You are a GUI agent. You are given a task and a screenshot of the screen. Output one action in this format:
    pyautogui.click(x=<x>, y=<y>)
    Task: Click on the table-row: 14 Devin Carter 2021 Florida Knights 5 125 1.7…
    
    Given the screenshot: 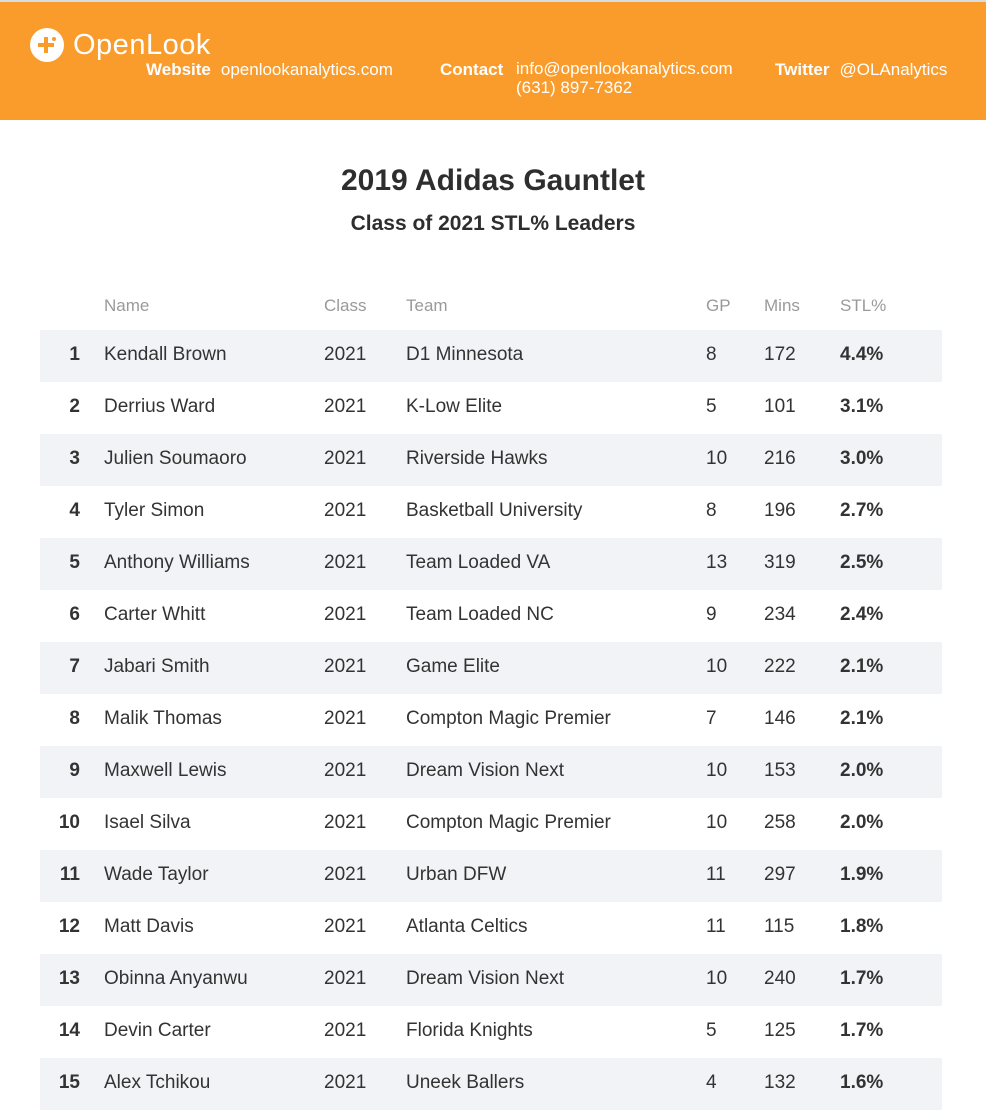 What is the action you would take?
    pyautogui.click(x=491, y=1032)
    